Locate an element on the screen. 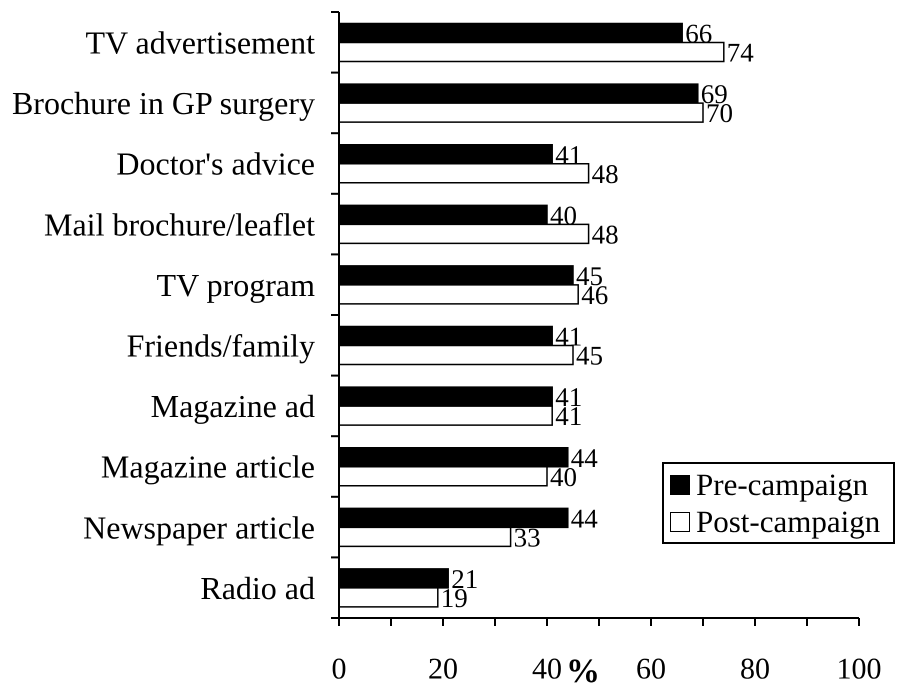 The image size is (906, 696). y-tick-label: Doctor's advice is located at coordinates (215, 164).